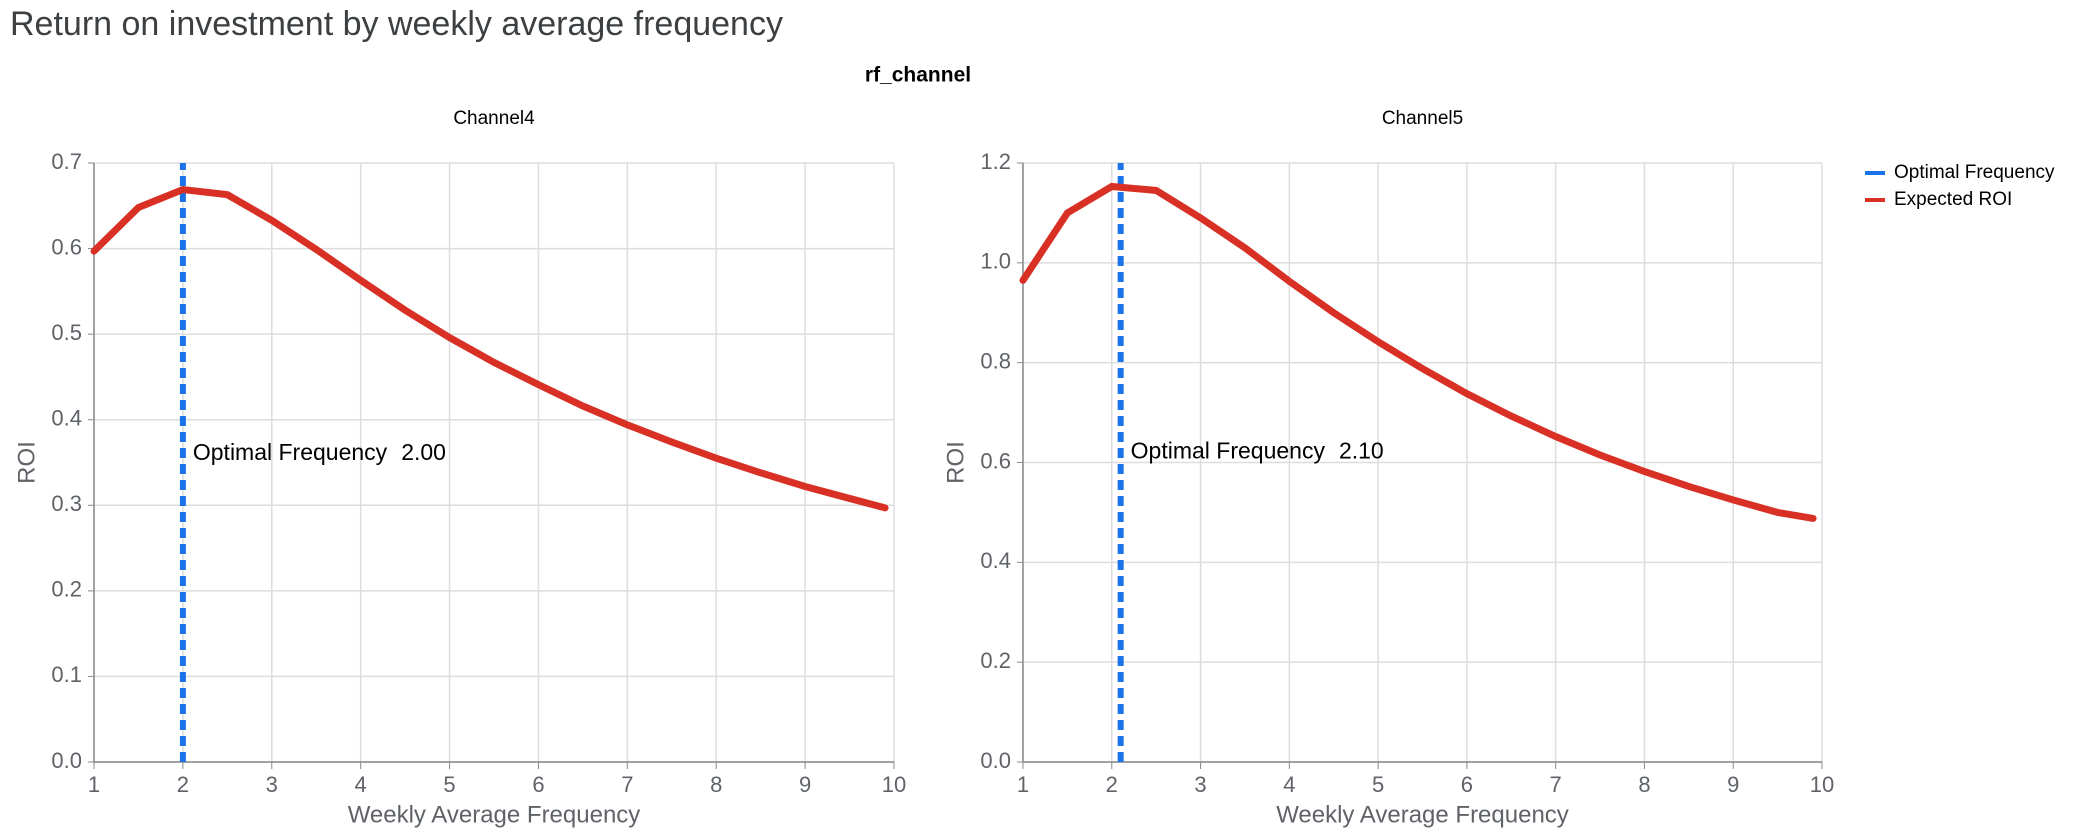 The image size is (2074, 840). I want to click on annotation-value: 2.00, so click(423, 452).